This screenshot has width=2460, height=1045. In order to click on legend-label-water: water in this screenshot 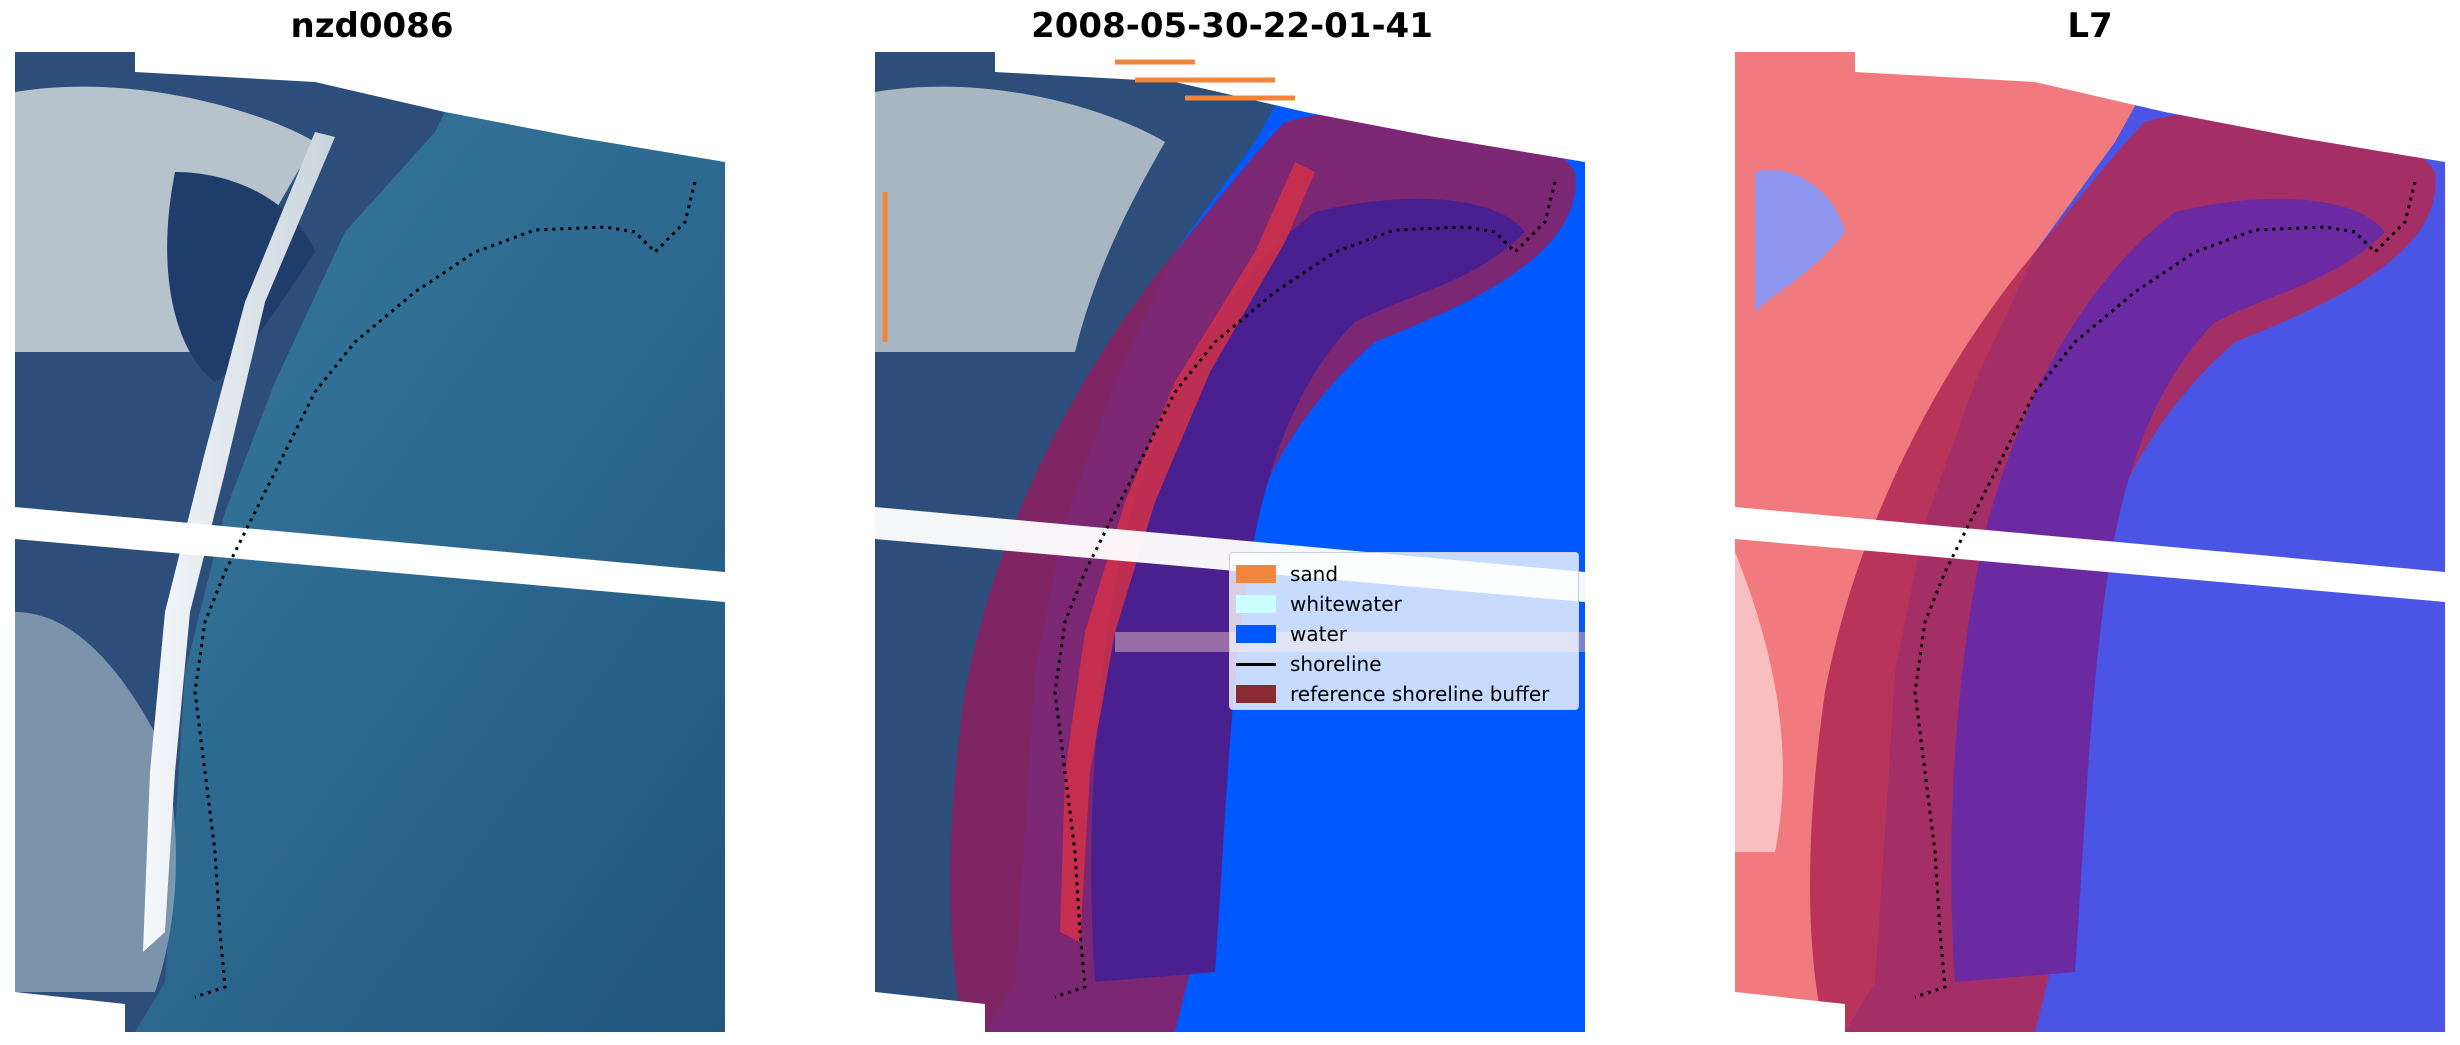, I will do `click(1318, 634)`.